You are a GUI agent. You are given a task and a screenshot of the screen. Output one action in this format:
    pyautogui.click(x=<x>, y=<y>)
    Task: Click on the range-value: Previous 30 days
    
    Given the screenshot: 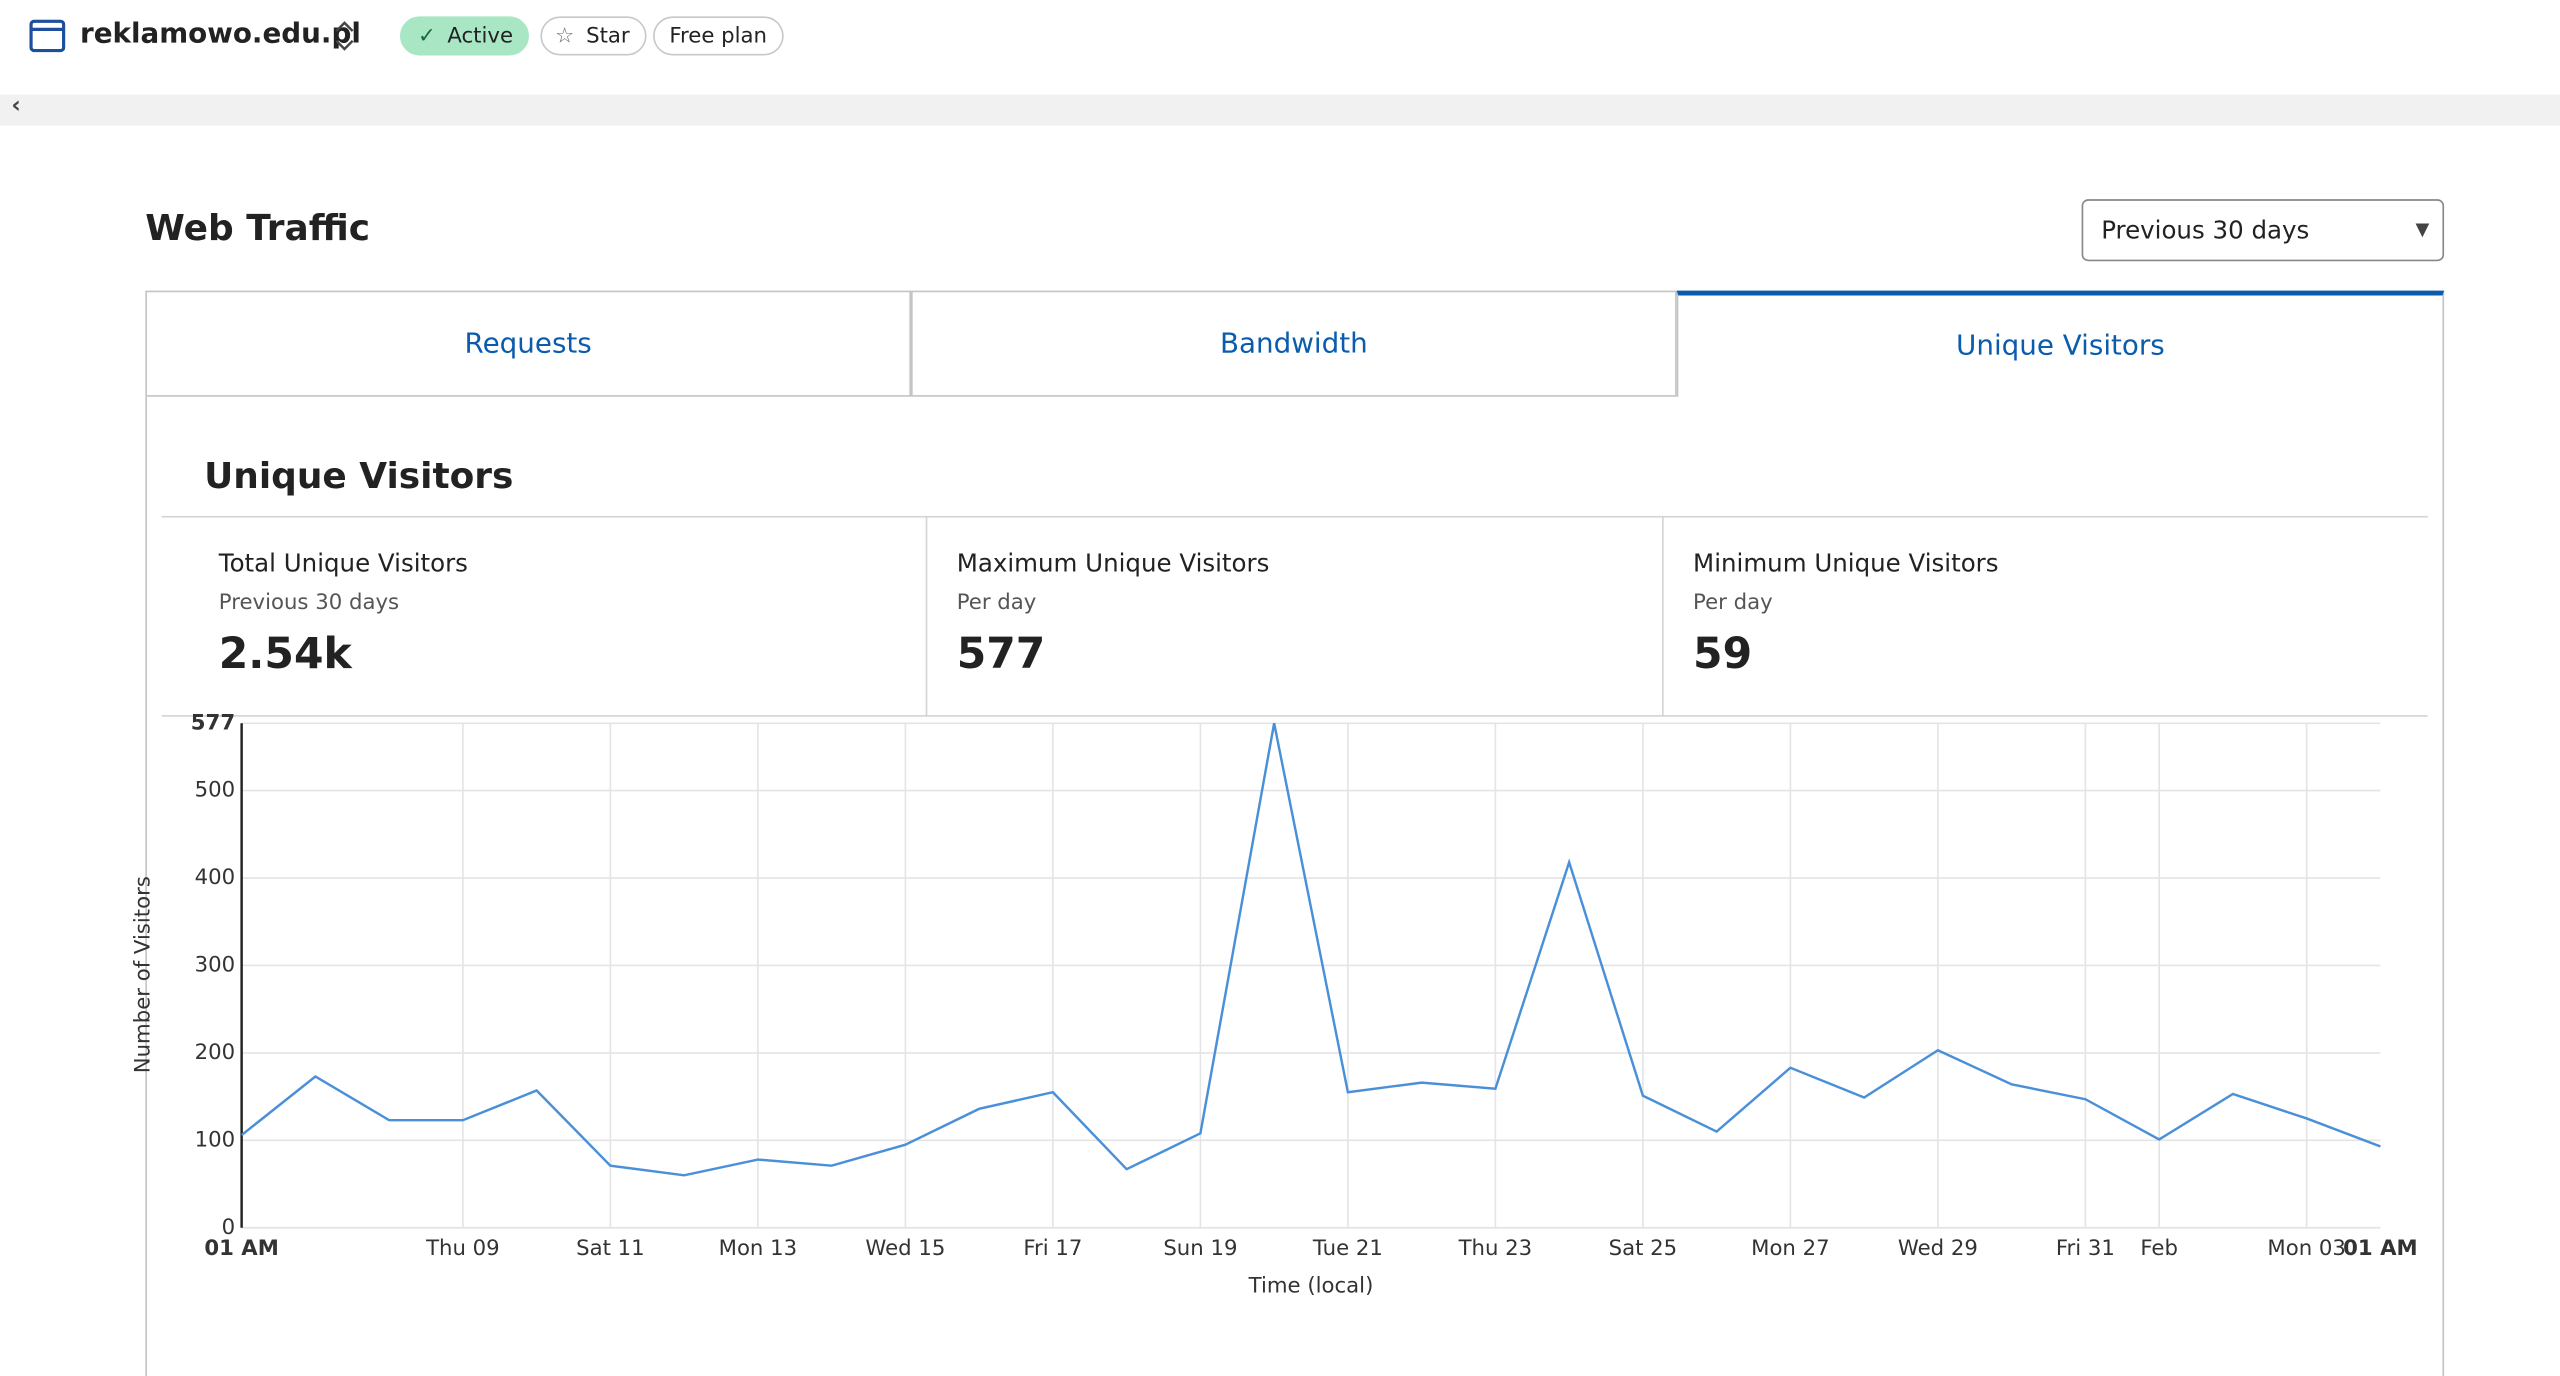 What is the action you would take?
    pyautogui.click(x=2205, y=230)
    